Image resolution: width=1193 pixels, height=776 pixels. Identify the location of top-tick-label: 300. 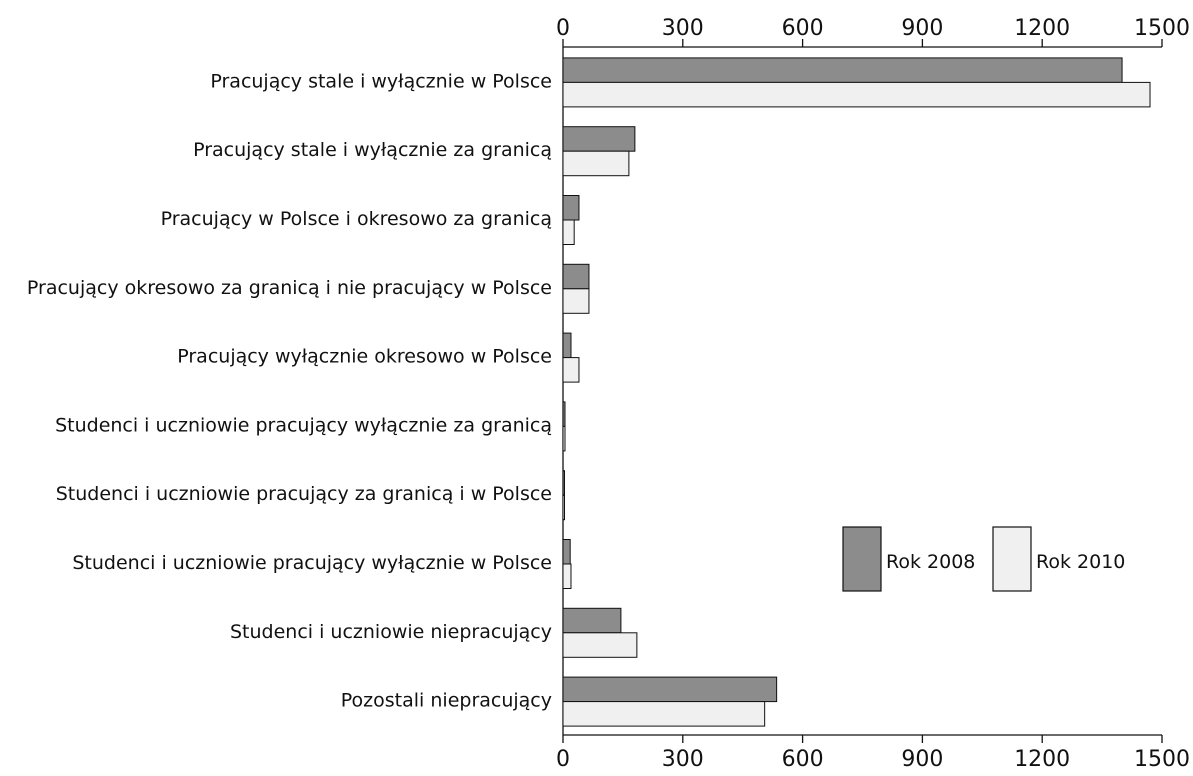
(683, 28).